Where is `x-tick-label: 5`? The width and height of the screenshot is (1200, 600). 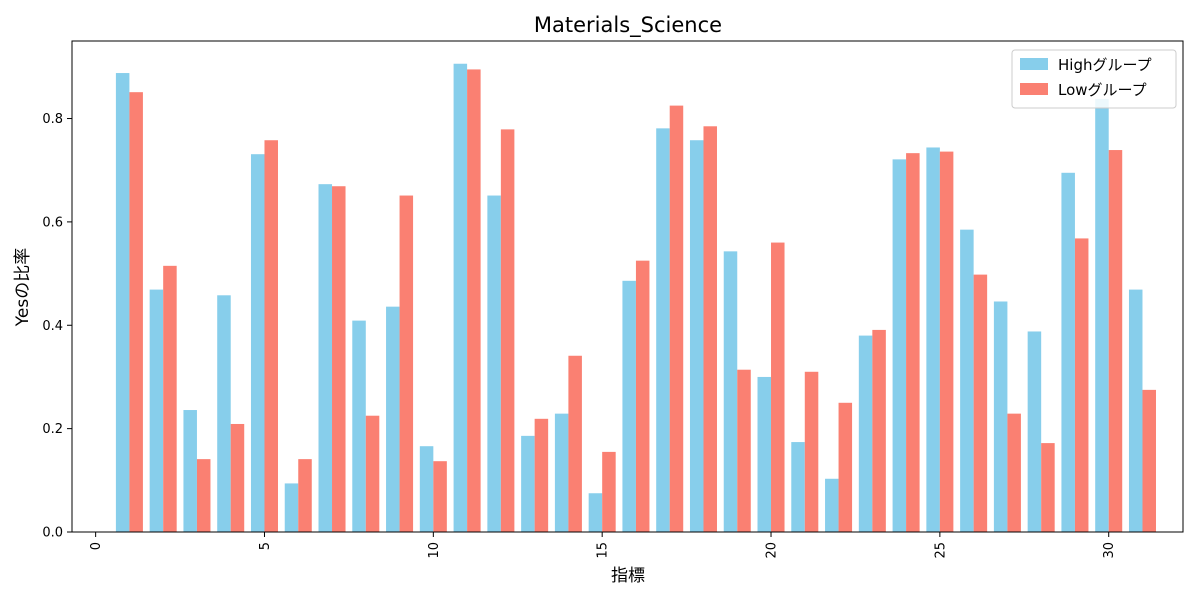 x-tick-label: 5 is located at coordinates (265, 546).